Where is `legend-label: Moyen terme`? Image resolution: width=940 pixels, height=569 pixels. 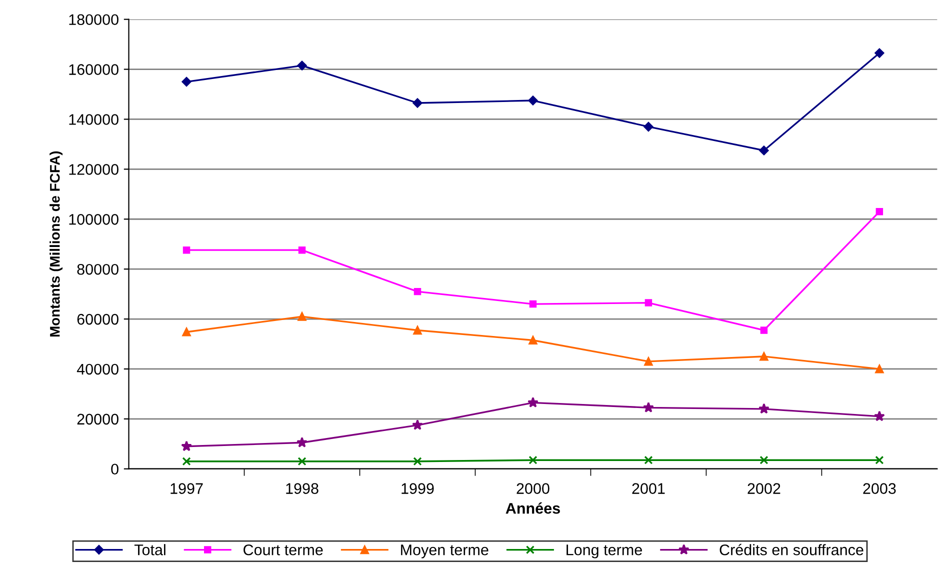
legend-label: Moyen terme is located at coordinates (444, 551).